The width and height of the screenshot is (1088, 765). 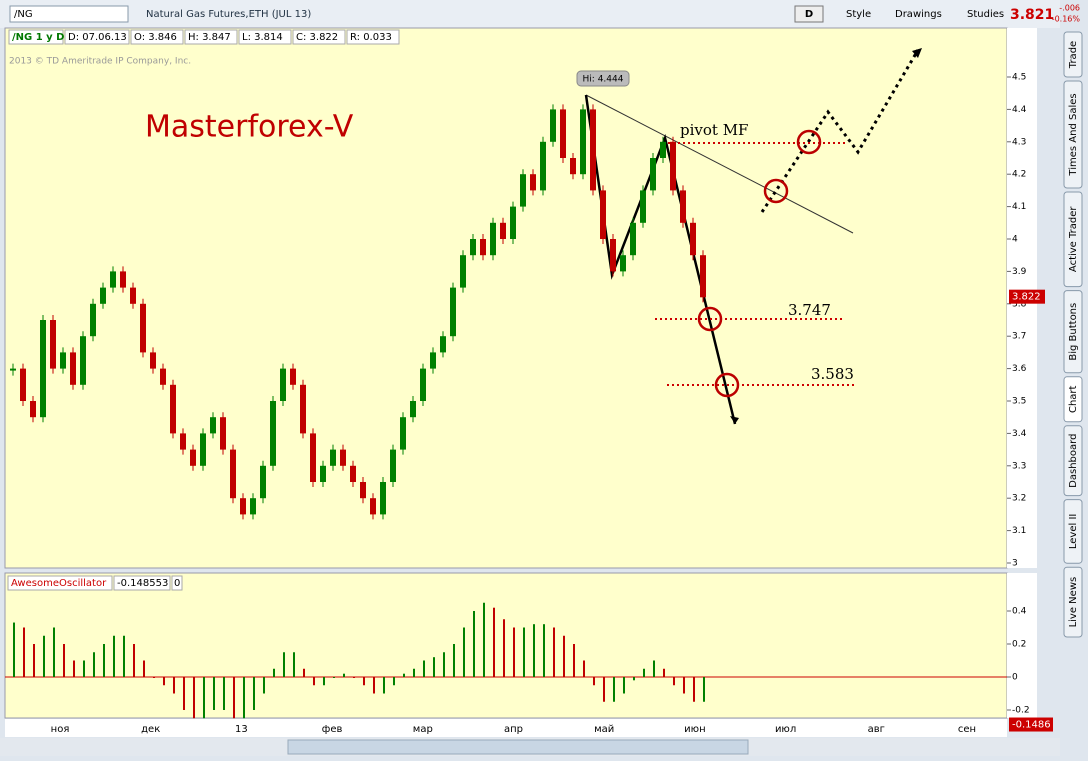 I want to click on studies-btn: Studies, so click(x=985, y=14).